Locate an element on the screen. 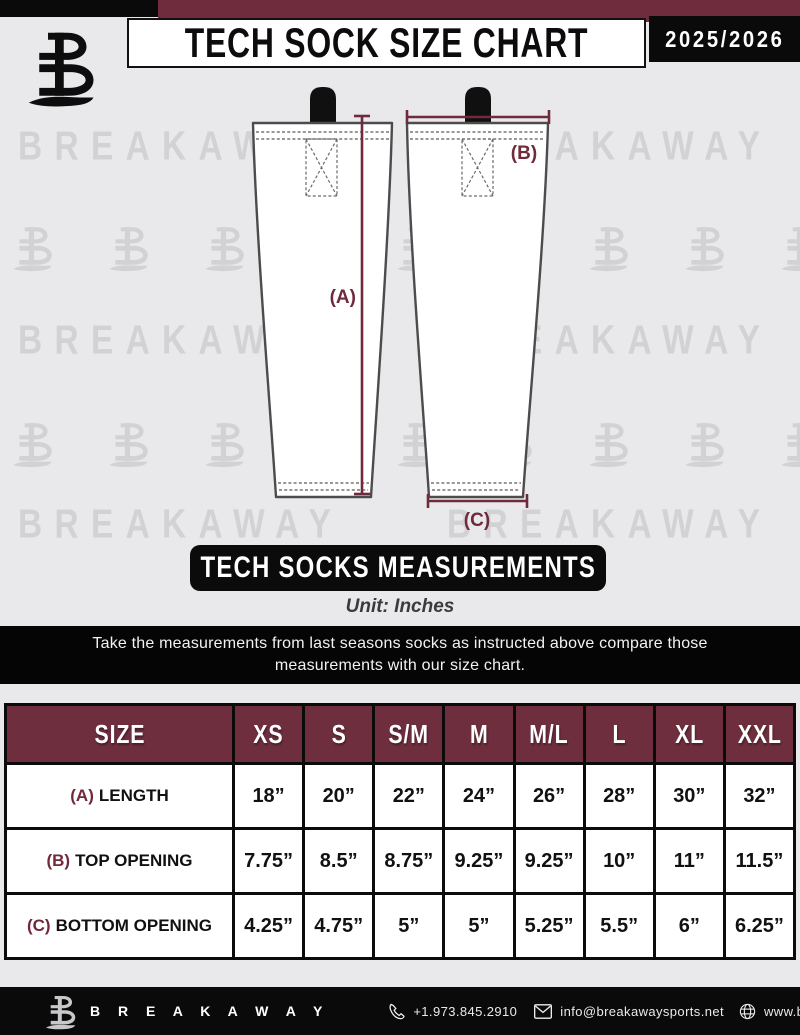 The image size is (800, 1035). measurements-banner: TECH SOCKS MEASUREMENTS is located at coordinates (398, 568).